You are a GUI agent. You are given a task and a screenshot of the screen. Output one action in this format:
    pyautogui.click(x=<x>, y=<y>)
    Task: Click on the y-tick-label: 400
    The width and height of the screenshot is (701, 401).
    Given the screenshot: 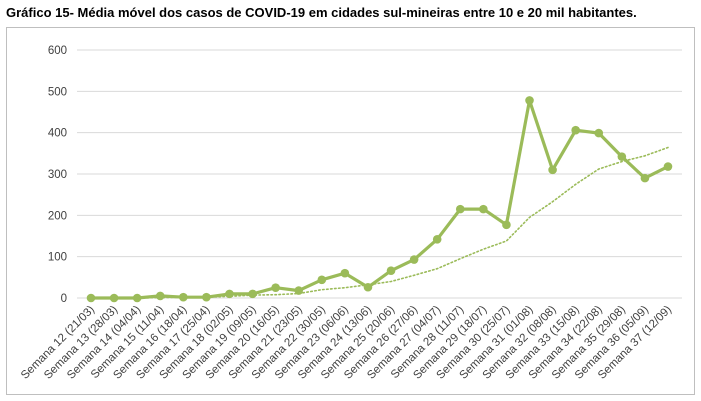 What is the action you would take?
    pyautogui.click(x=57, y=134)
    